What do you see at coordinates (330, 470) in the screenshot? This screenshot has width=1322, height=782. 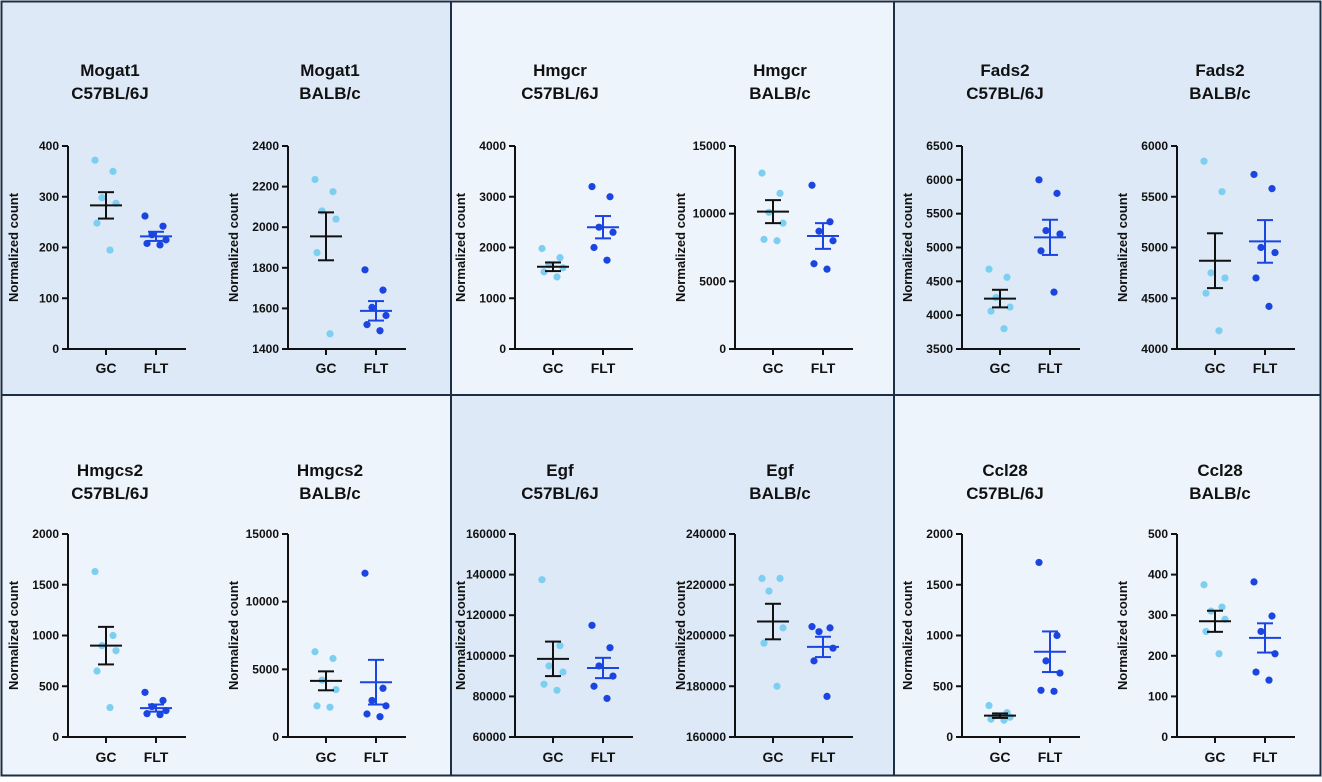 I see `chart-title: Hmgcs2` at bounding box center [330, 470].